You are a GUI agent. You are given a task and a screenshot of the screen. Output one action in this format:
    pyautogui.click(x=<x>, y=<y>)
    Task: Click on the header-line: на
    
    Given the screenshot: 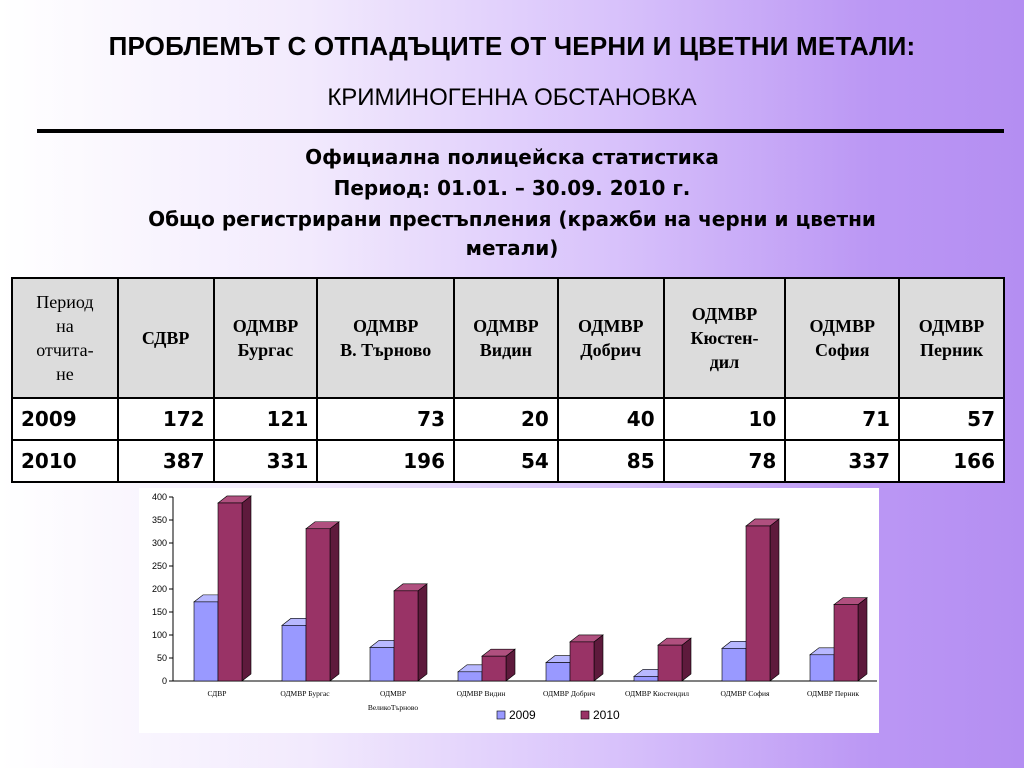 What is the action you would take?
    pyautogui.click(x=65, y=326)
    